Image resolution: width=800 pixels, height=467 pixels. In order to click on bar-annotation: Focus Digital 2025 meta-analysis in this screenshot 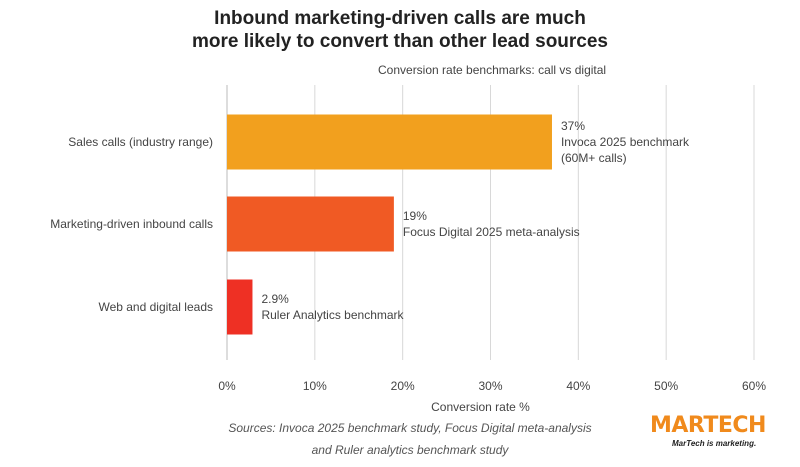, I will do `click(491, 232)`.